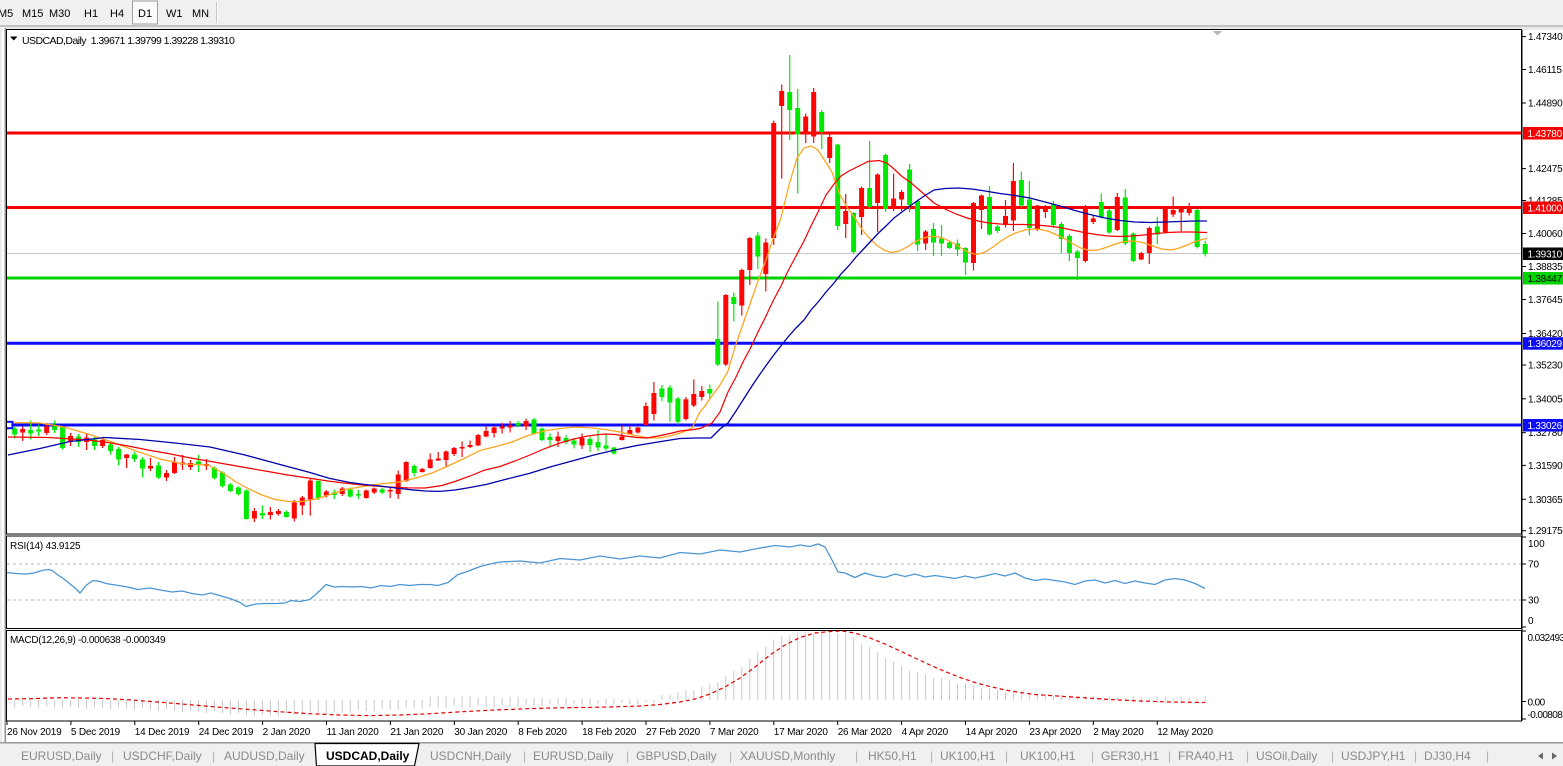  What do you see at coordinates (1118, 732) in the screenshot?
I see `svg-text: 2 May 2020` at bounding box center [1118, 732].